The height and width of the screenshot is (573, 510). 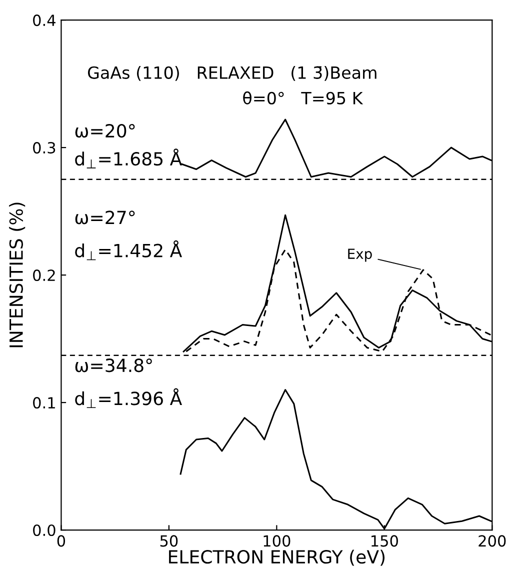 I want to click on y-tick-label: 0.3, so click(x=44, y=148).